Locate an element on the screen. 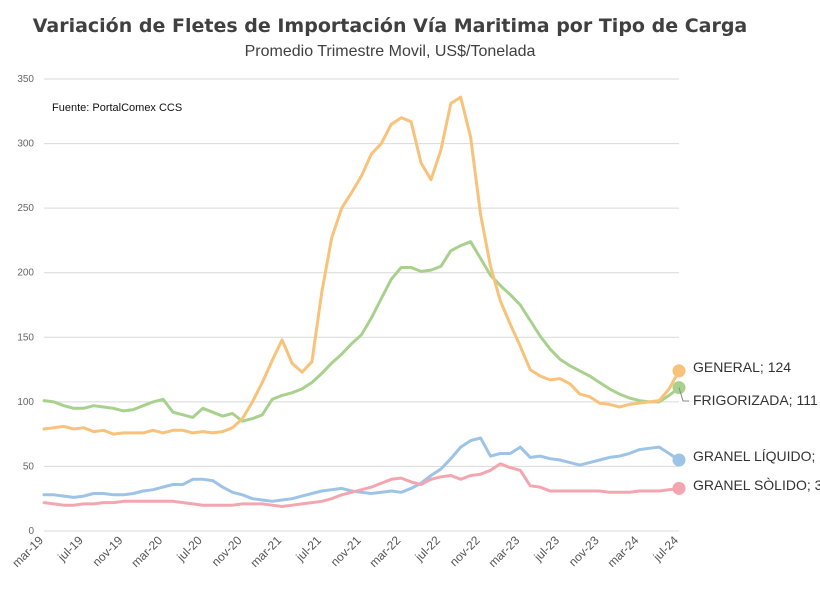 The width and height of the screenshot is (820, 604). x-tick-label: mar-20 is located at coordinates (146, 551).